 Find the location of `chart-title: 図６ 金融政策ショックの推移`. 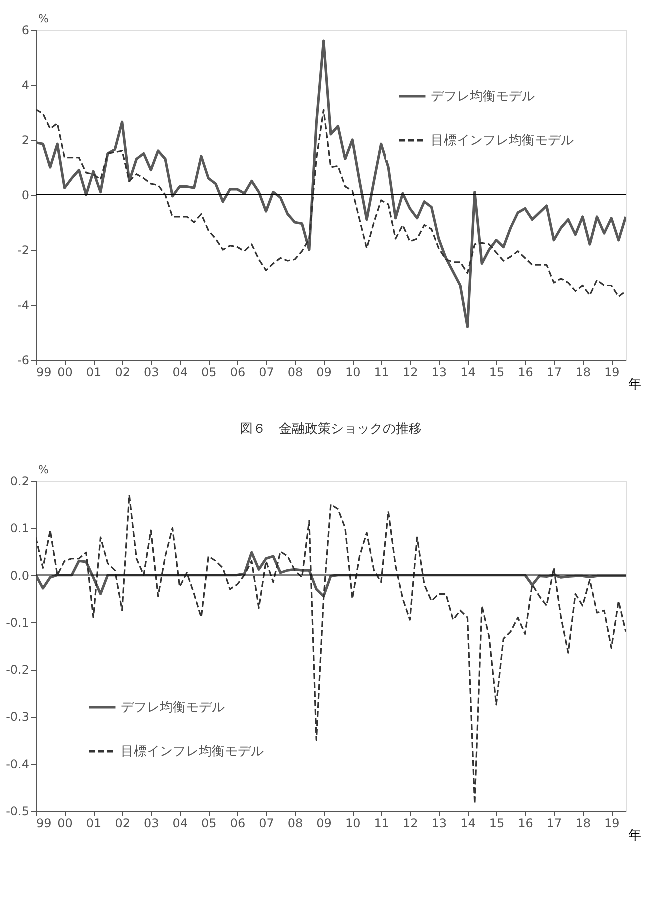

chart-title: 図６ 金融政策ショックの推移 is located at coordinates (331, 429).